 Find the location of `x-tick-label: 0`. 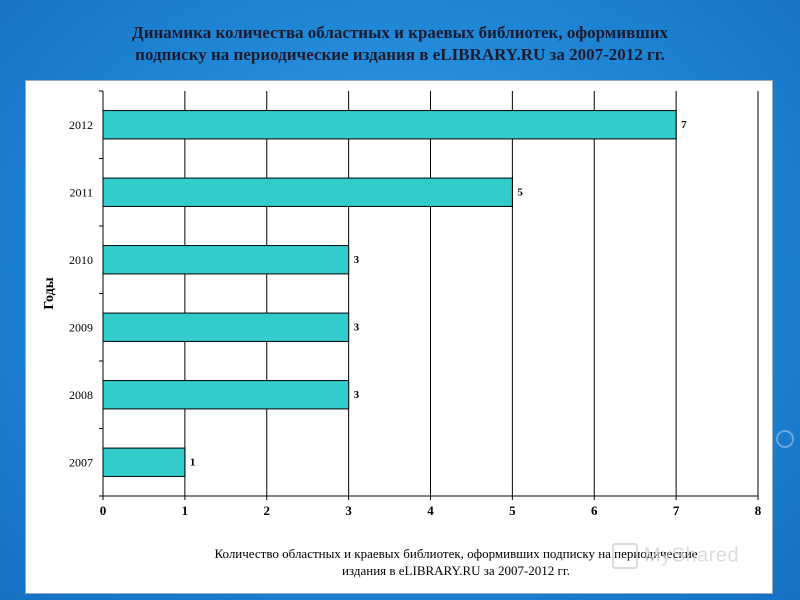

x-tick-label: 0 is located at coordinates (103, 510).